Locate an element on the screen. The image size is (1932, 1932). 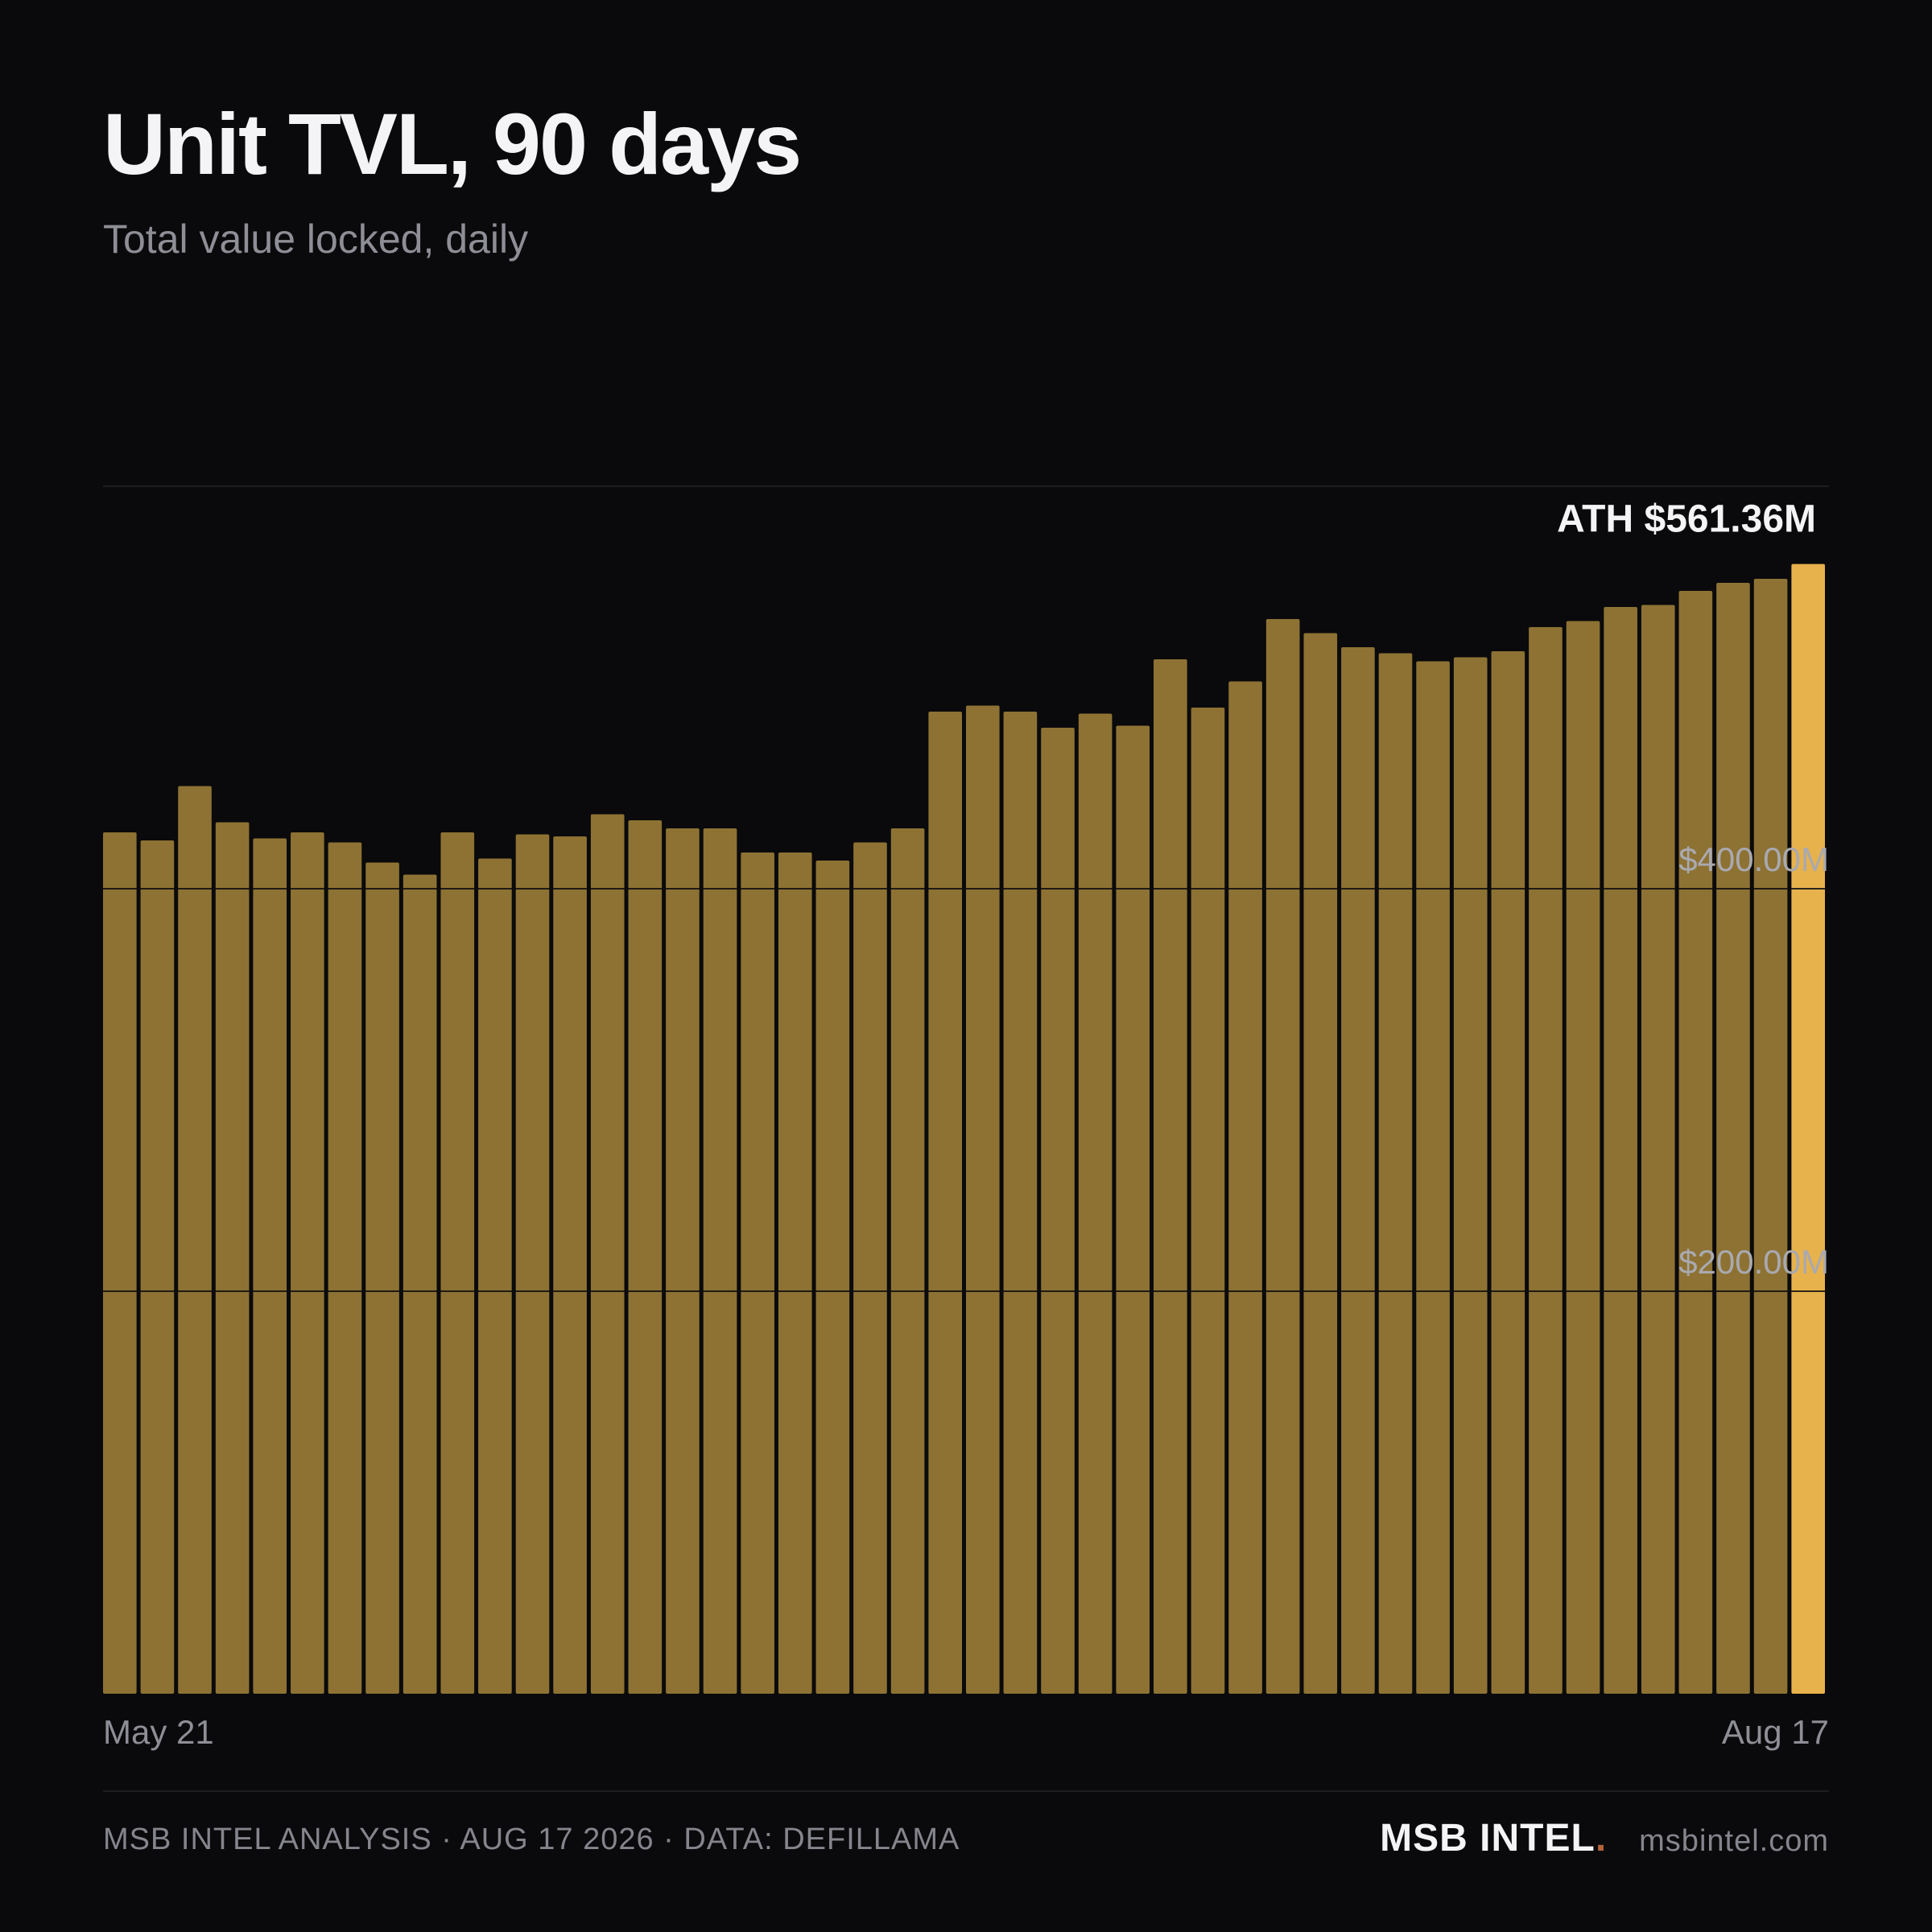
chart-title: Unit TVL, 90 days is located at coordinates (452, 143).